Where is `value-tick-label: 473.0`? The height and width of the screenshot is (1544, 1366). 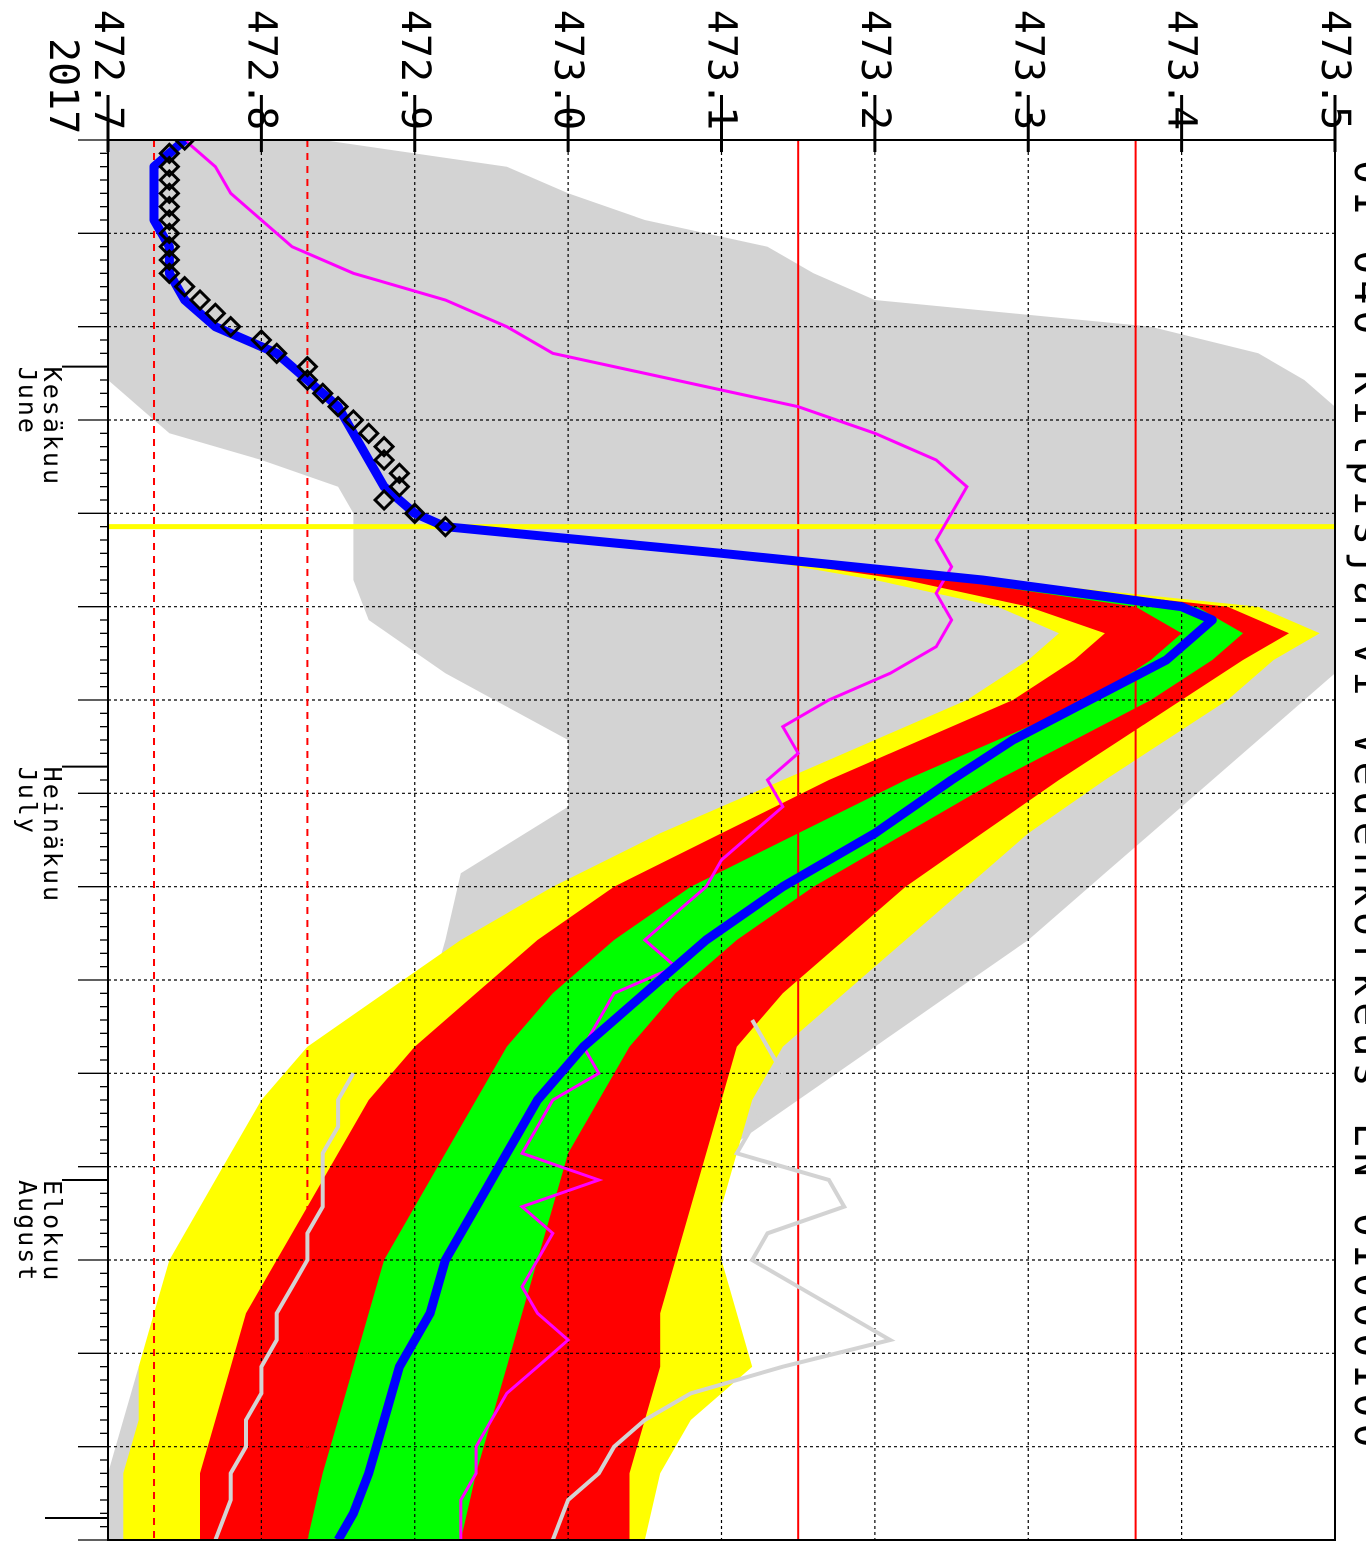 value-tick-label: 473.0 is located at coordinates (568, 70).